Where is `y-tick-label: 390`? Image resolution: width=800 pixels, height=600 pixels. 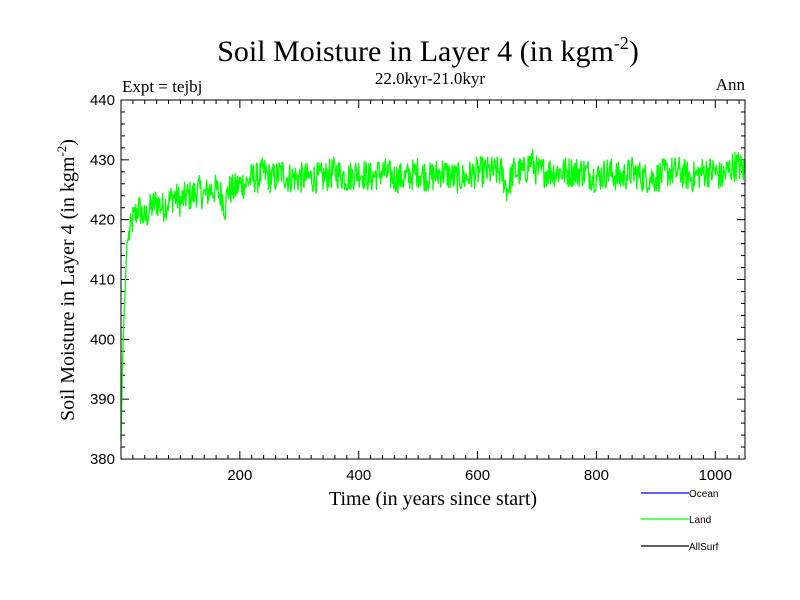 y-tick-label: 390 is located at coordinates (102, 399).